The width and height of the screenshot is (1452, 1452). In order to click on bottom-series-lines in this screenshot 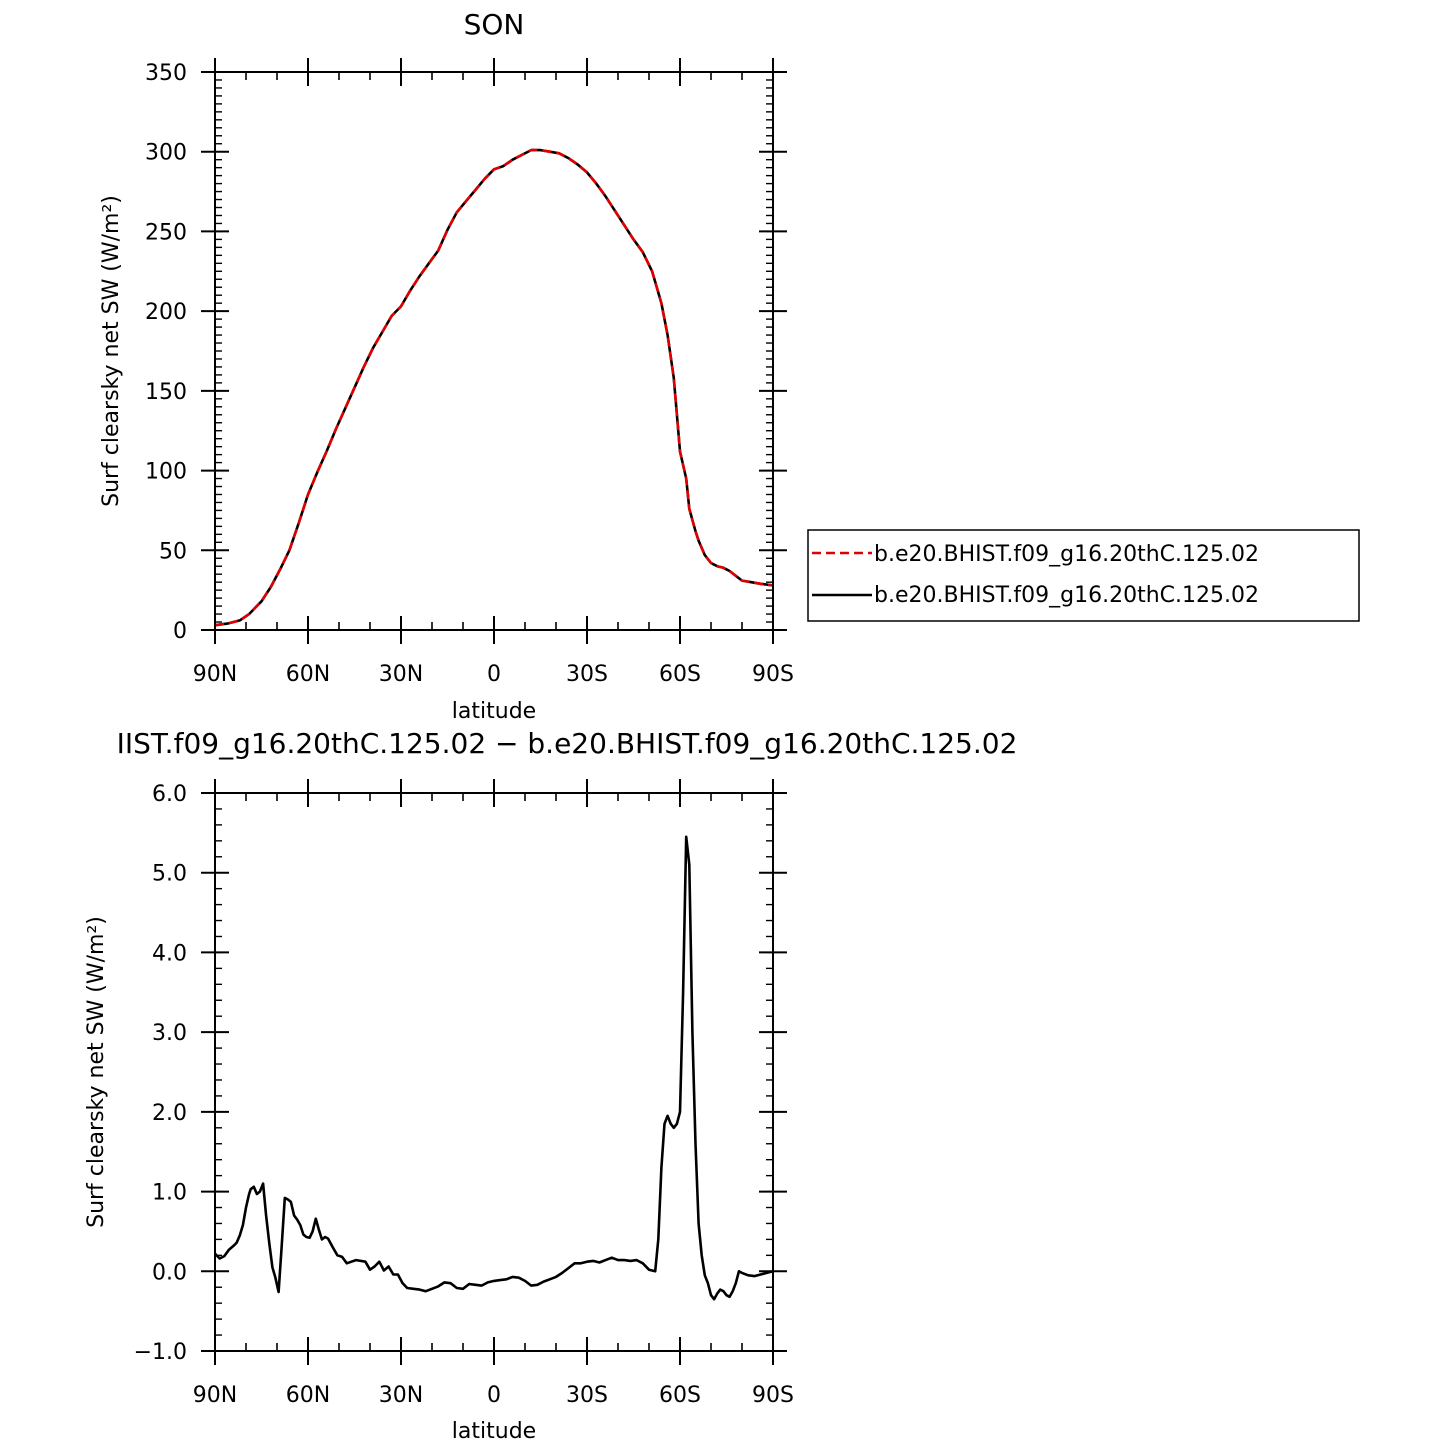, I will do `click(494, 1068)`.